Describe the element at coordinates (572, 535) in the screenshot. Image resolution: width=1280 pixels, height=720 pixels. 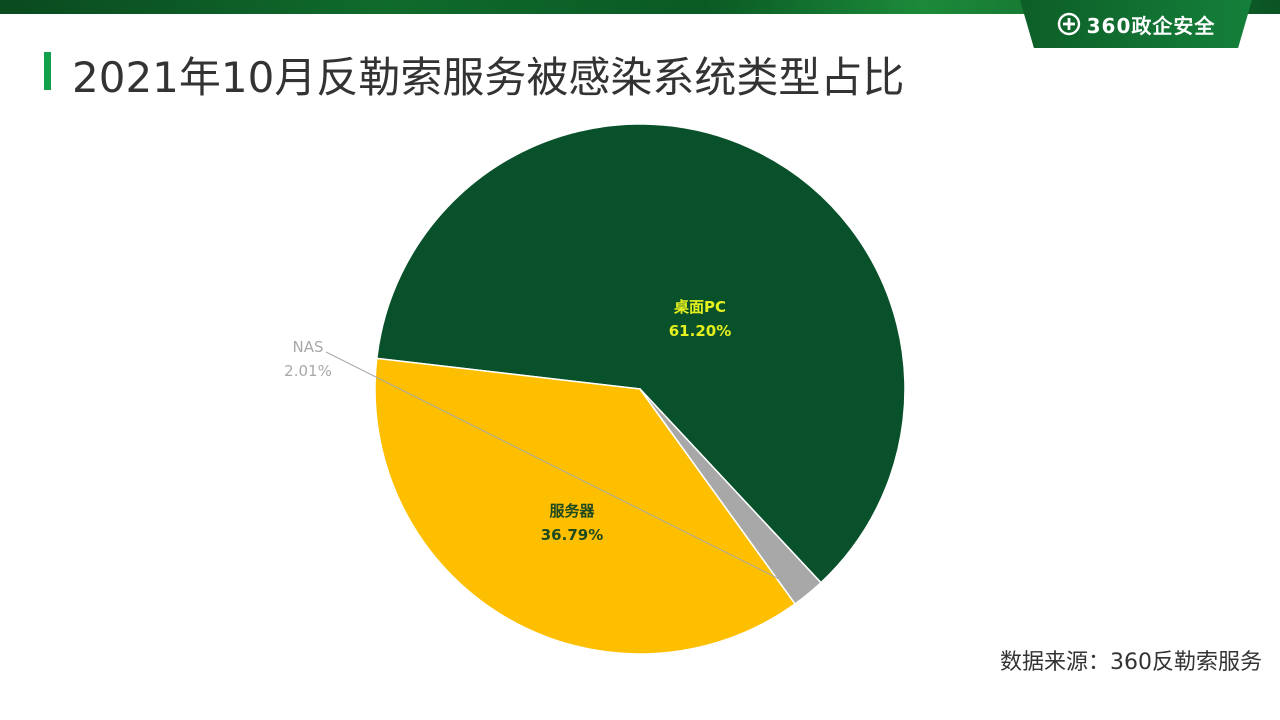
I see `slice-value-1: 36.79%` at that location.